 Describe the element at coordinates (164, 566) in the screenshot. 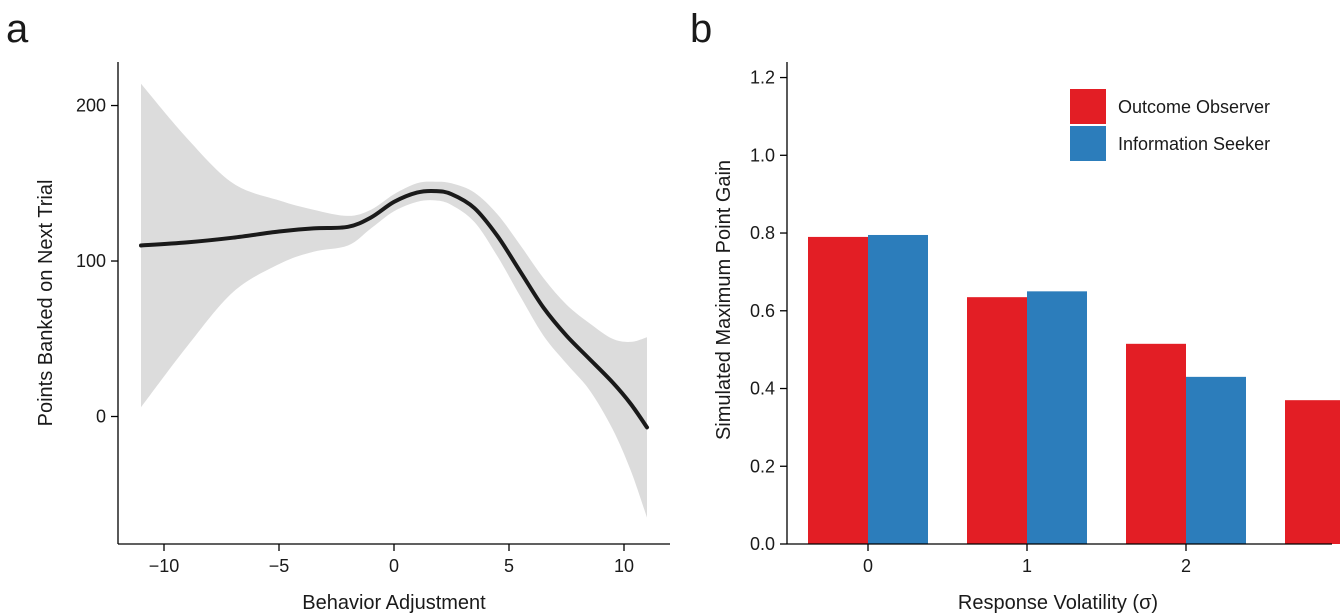

I see `x-tick-label: −10` at that location.